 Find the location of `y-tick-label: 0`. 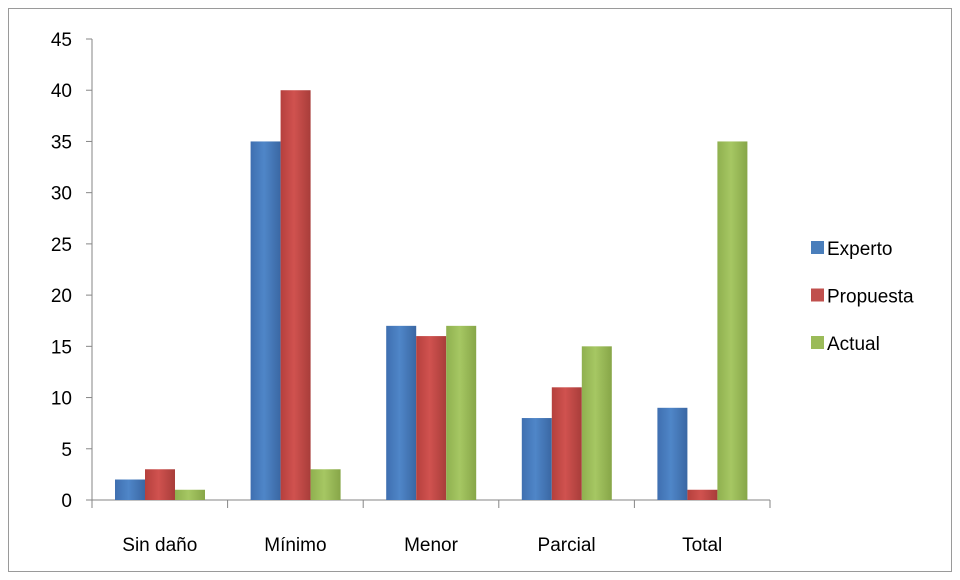

y-tick-label: 0 is located at coordinates (66, 501).